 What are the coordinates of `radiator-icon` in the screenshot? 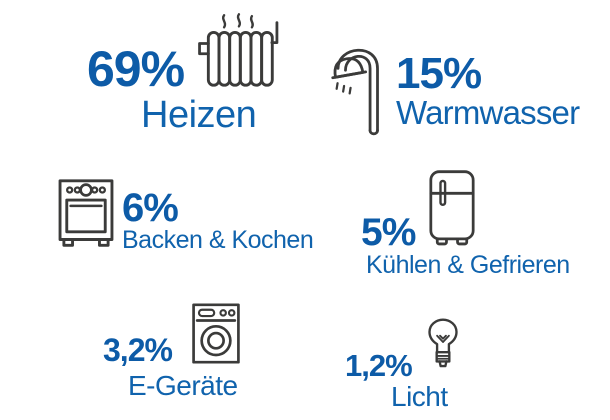 It's located at (238, 50).